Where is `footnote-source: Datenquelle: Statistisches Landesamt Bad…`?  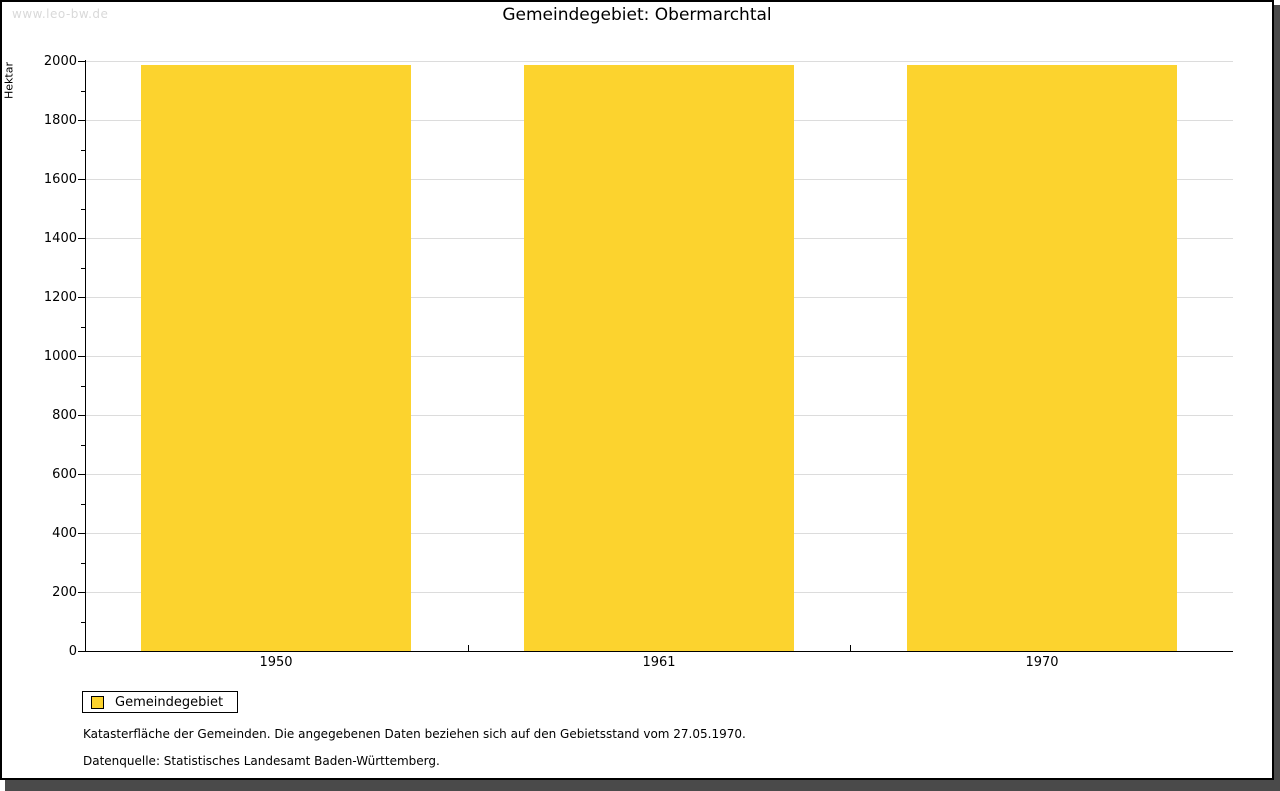 footnote-source: Datenquelle: Statistisches Landesamt Bad… is located at coordinates (261, 761).